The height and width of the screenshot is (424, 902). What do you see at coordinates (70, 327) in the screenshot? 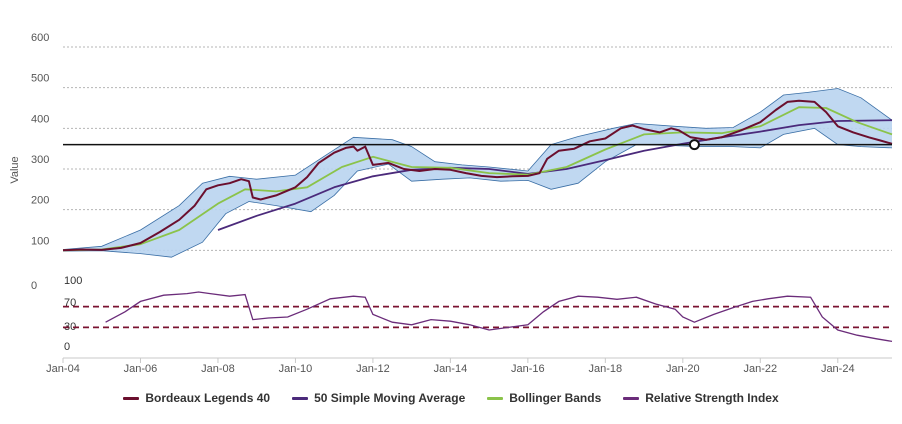
I see `rsi-level-label: 30` at bounding box center [70, 327].